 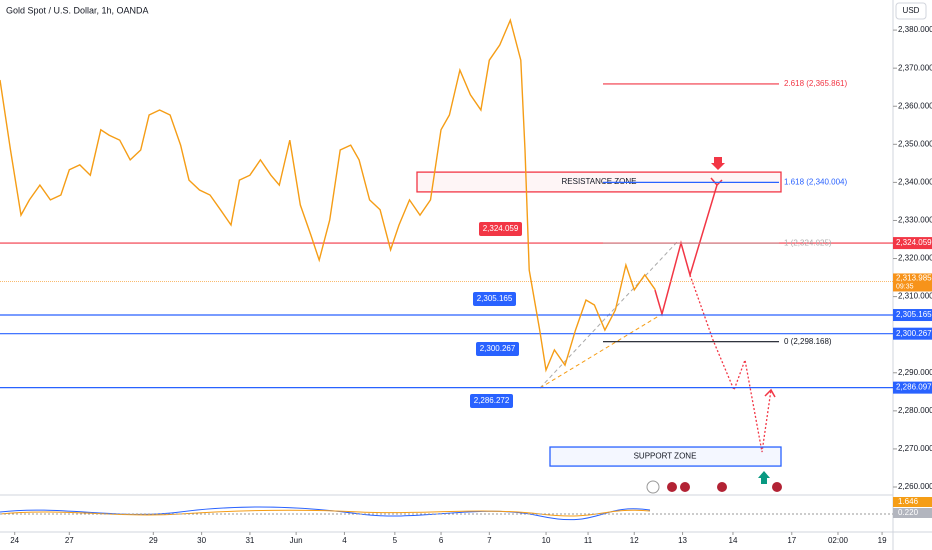 I want to click on y-tick-label: 2,310.000, so click(x=915, y=296).